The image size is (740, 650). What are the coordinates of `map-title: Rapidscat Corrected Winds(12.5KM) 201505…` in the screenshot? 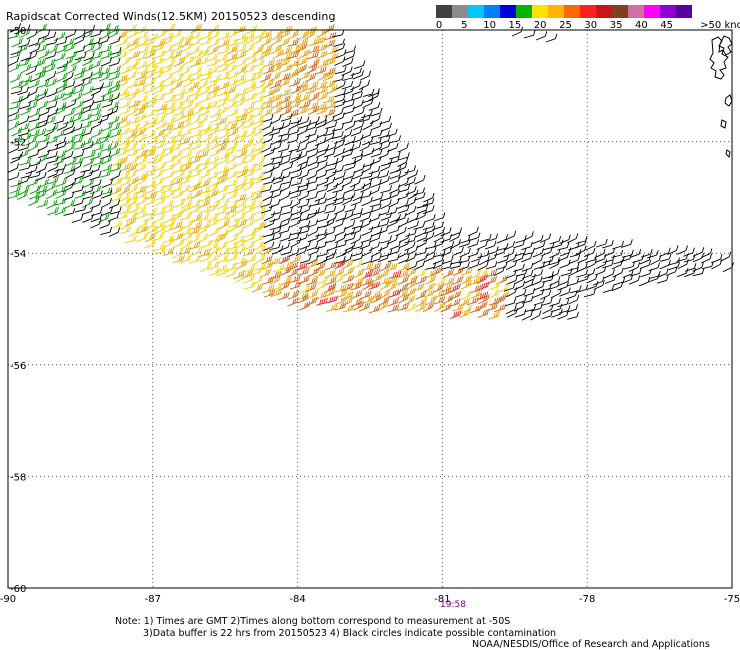 It's located at (171, 16).